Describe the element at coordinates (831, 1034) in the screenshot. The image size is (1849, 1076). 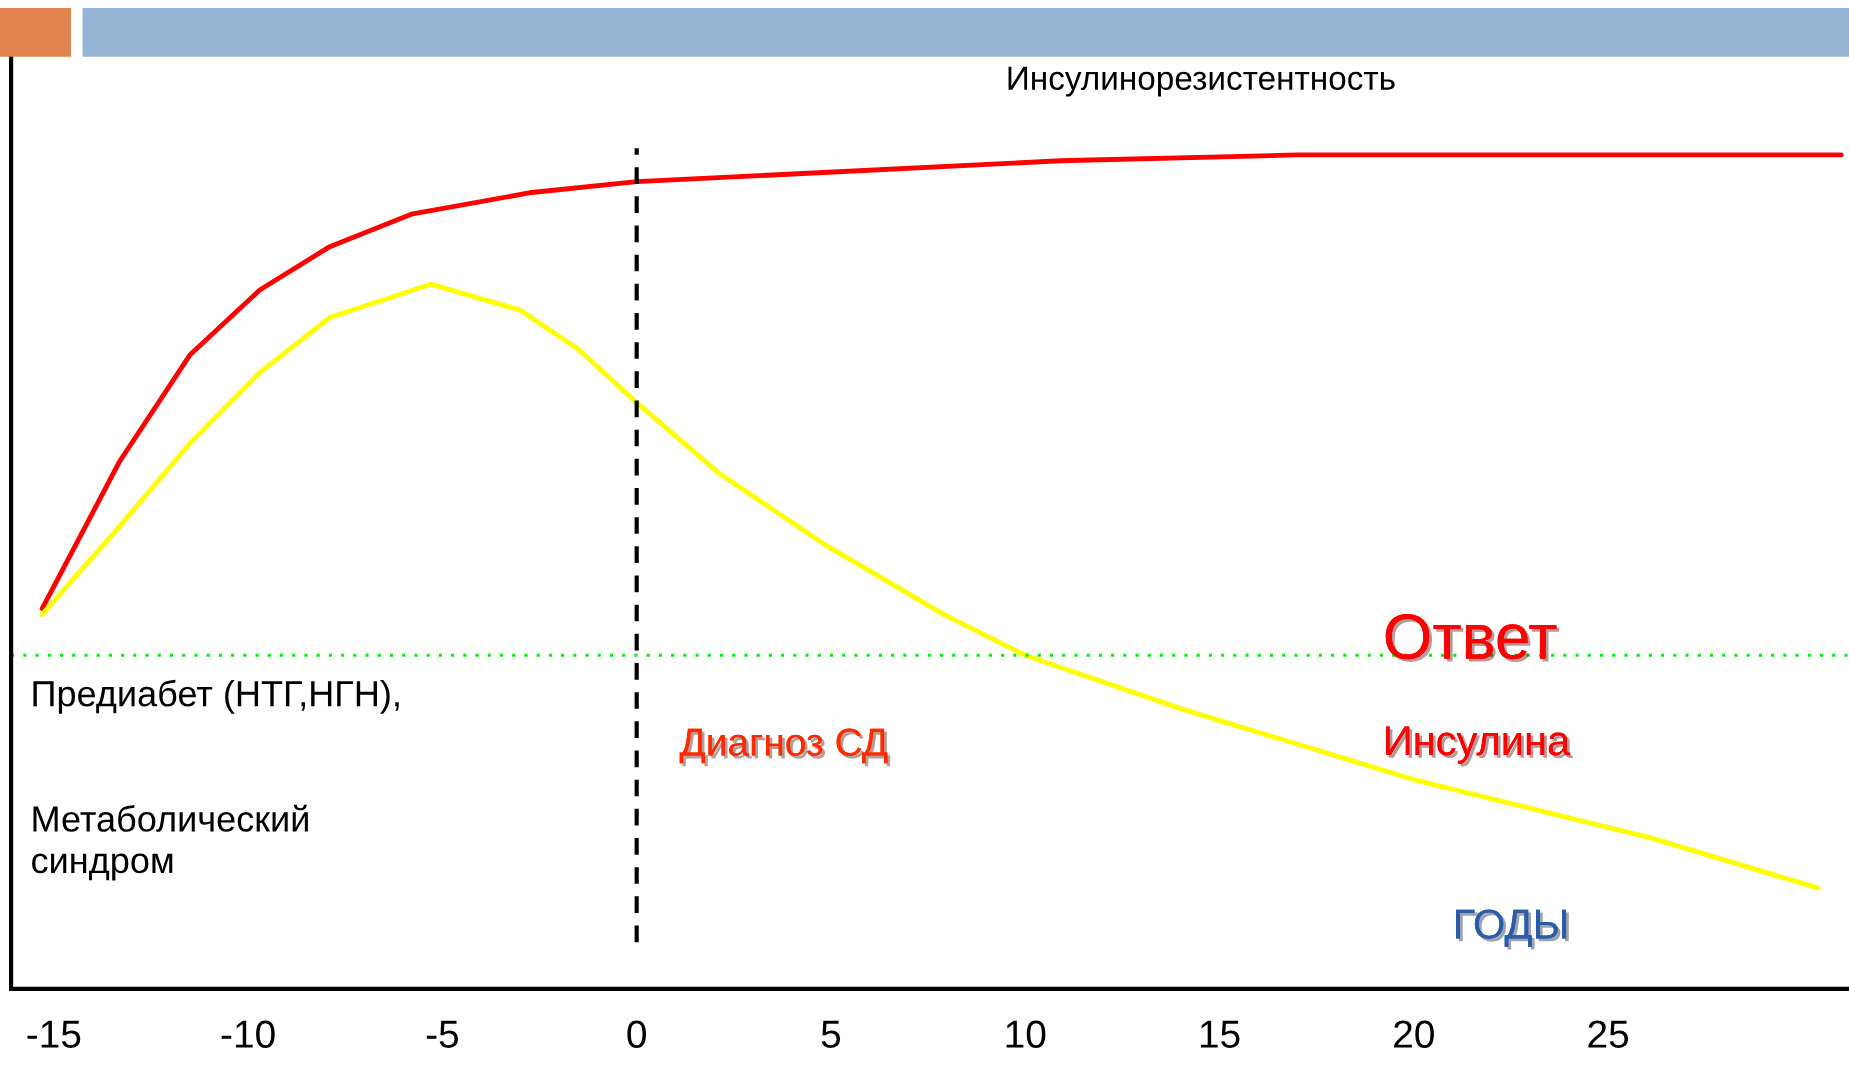
I see `x-tick-label: 5` at that location.